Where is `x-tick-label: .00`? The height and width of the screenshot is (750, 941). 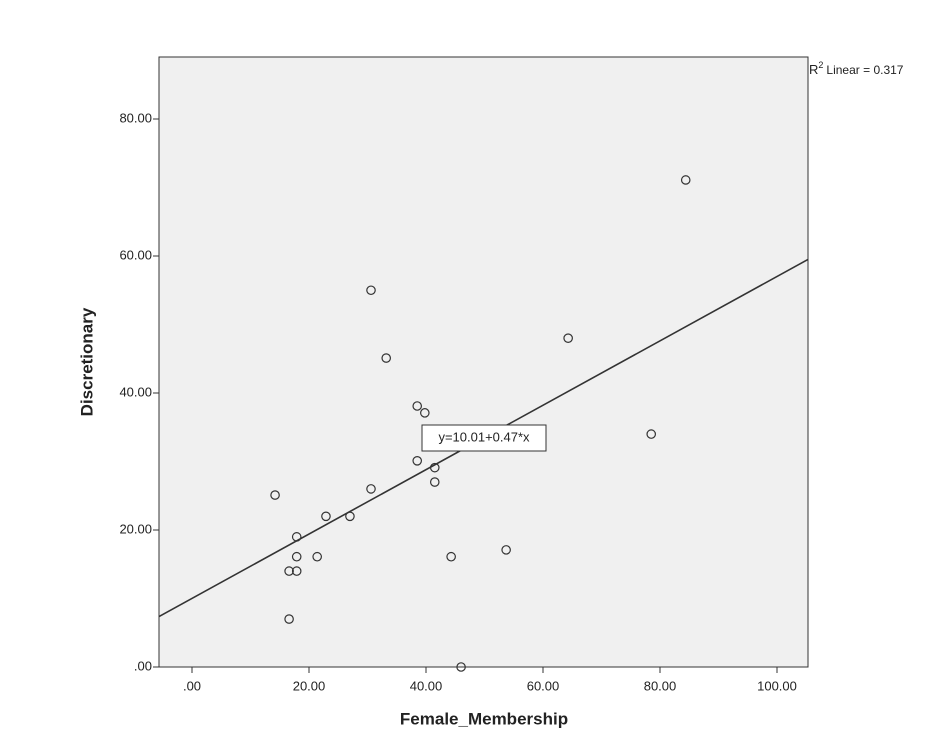
x-tick-label: .00 is located at coordinates (192, 685).